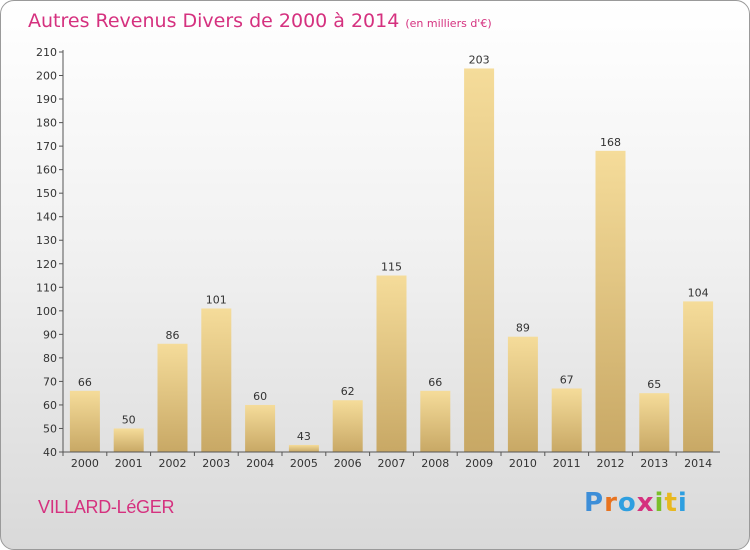 This screenshot has width=750, height=550. Describe the element at coordinates (479, 463) in the screenshot. I see `x-tick-label-2009: 2009` at that location.